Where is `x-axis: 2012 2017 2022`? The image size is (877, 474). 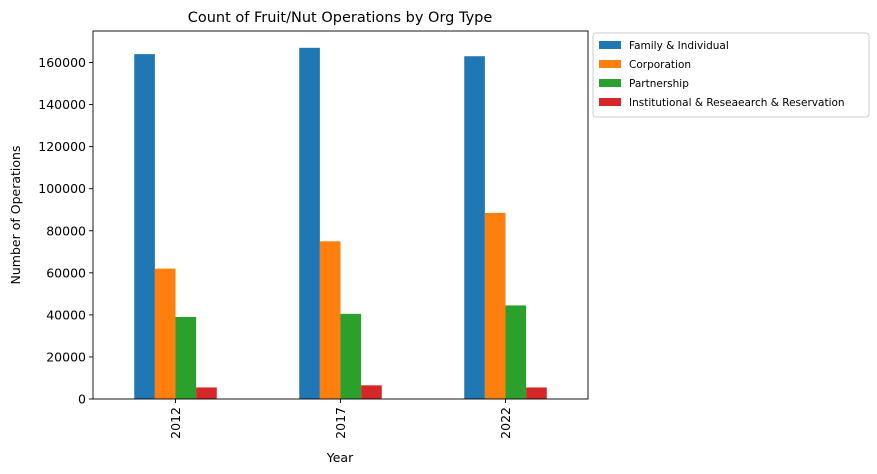
x-axis: 2012 2017 2022 is located at coordinates (340, 419).